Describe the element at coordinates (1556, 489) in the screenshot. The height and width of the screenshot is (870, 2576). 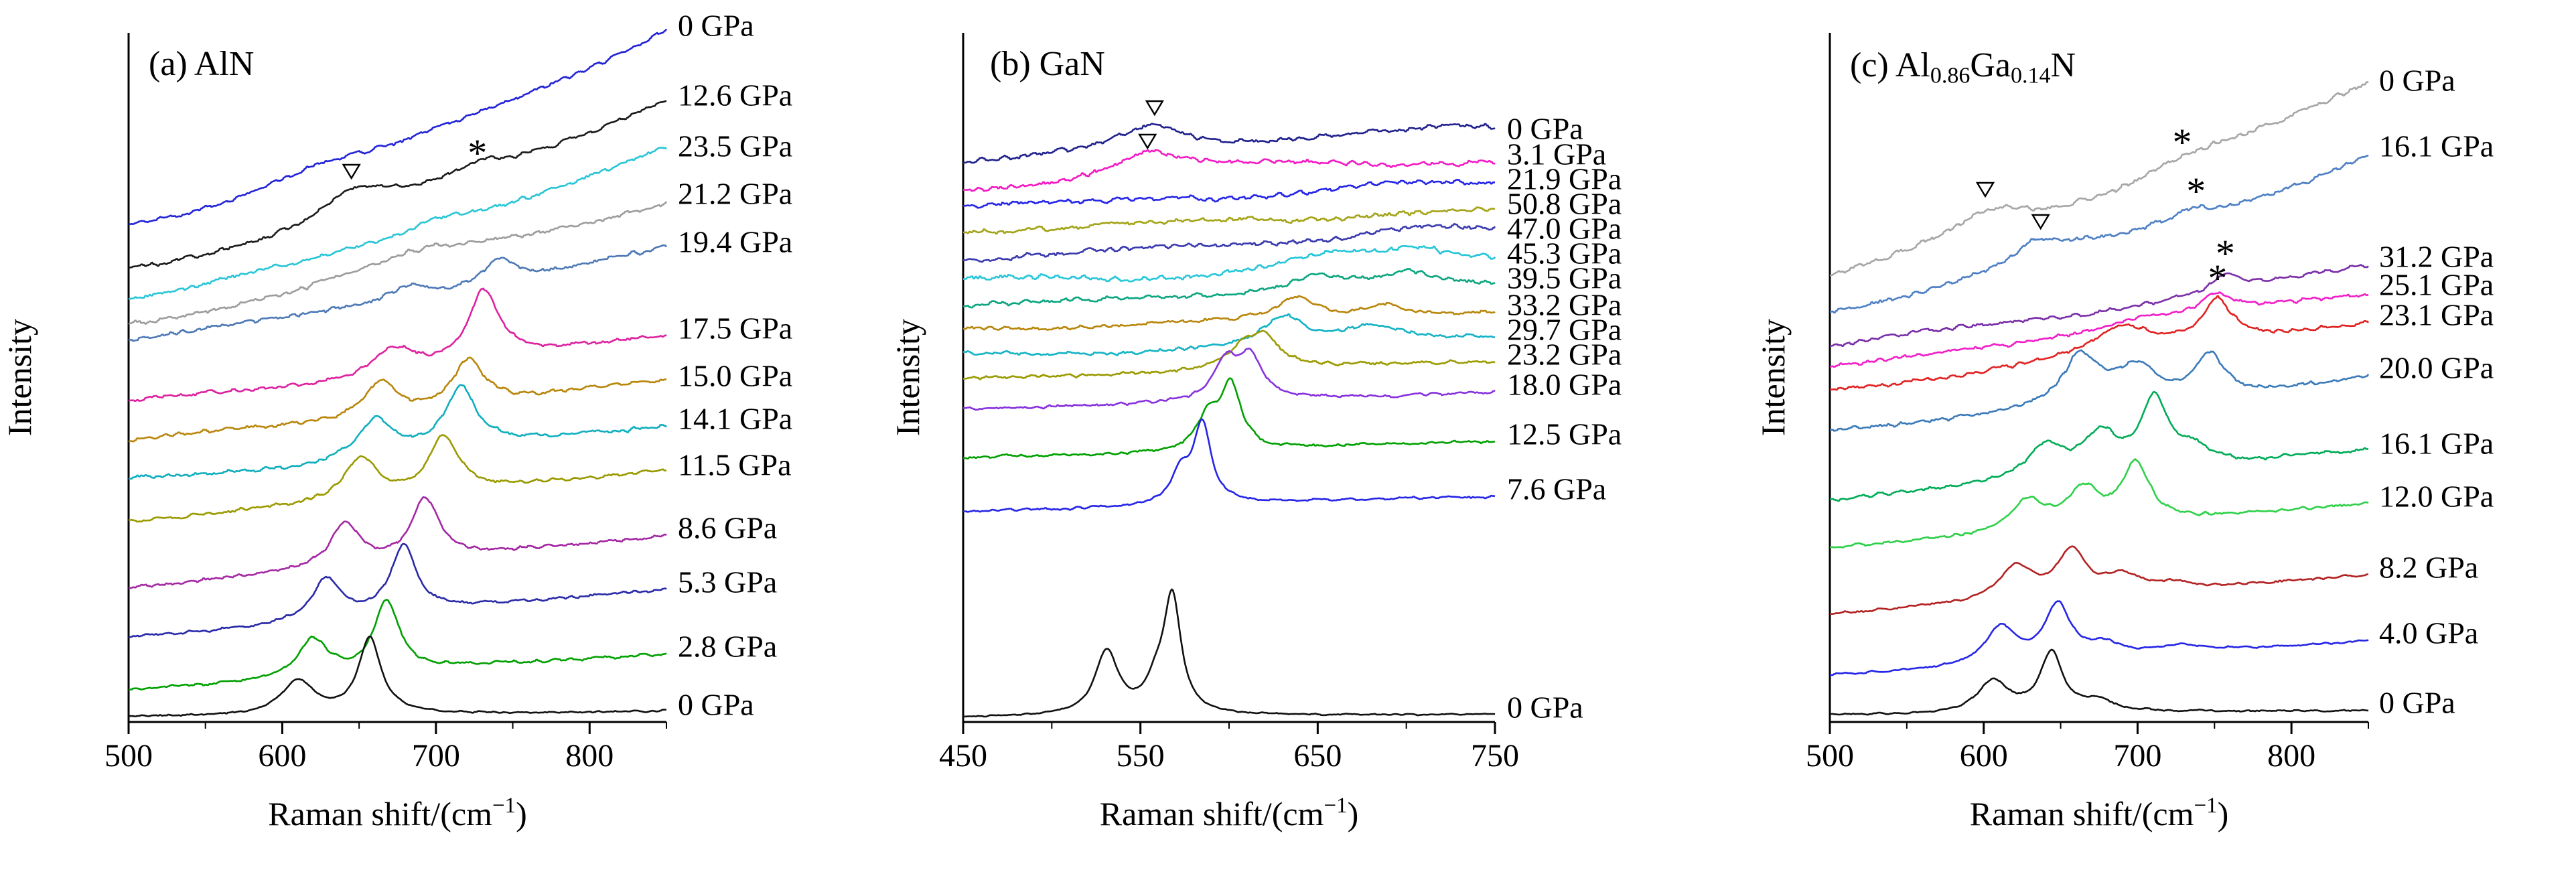
I see `pressure-label: 7.6 GPa` at that location.